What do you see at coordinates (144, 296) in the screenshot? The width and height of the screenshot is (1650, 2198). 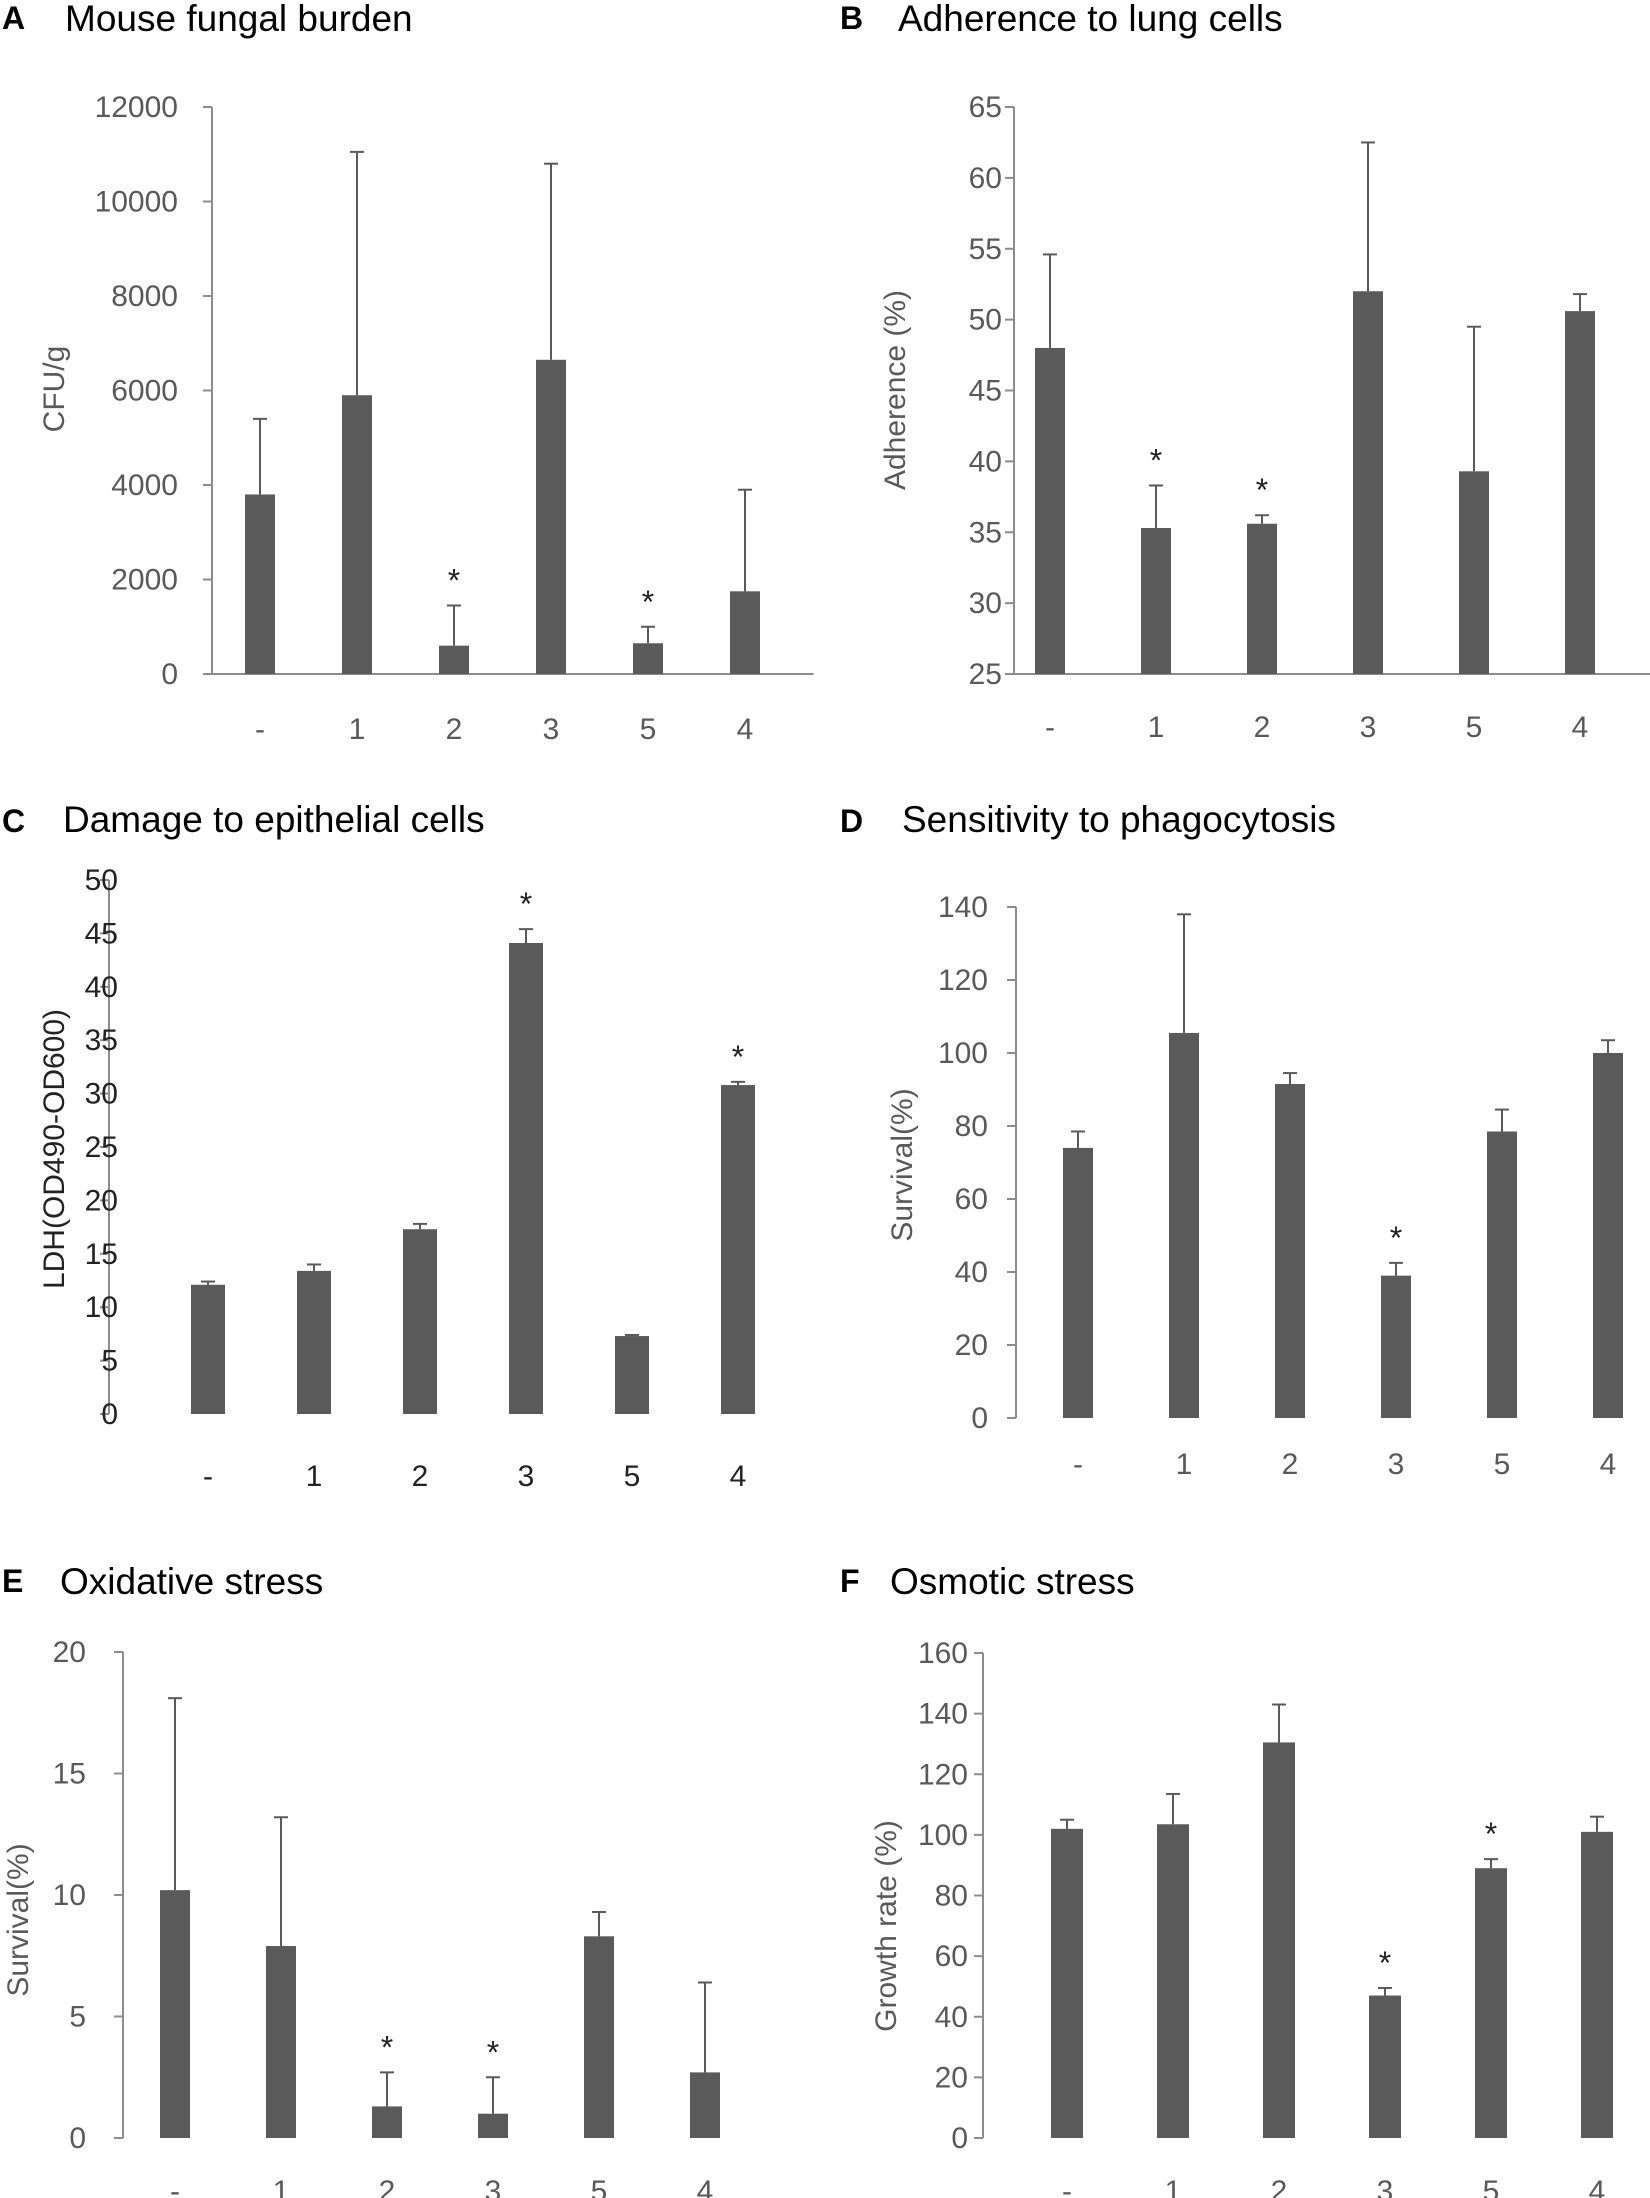 I see `y-tick-label-a: 8000` at bounding box center [144, 296].